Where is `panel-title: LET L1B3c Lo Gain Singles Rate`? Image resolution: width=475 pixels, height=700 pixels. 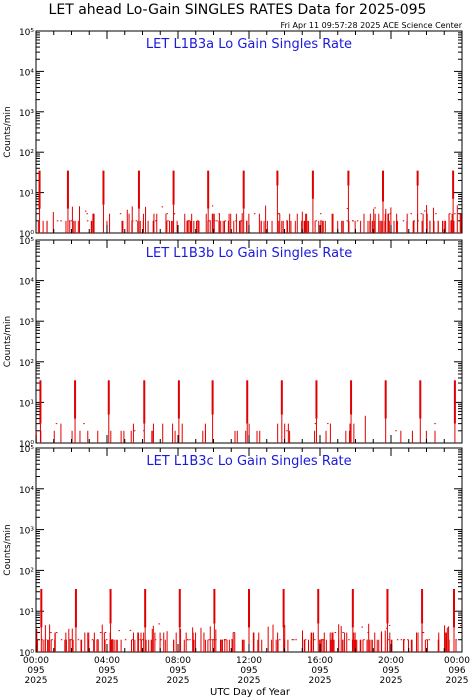 panel-title: LET L1B3c Lo Gain Singles Rate is located at coordinates (248, 461).